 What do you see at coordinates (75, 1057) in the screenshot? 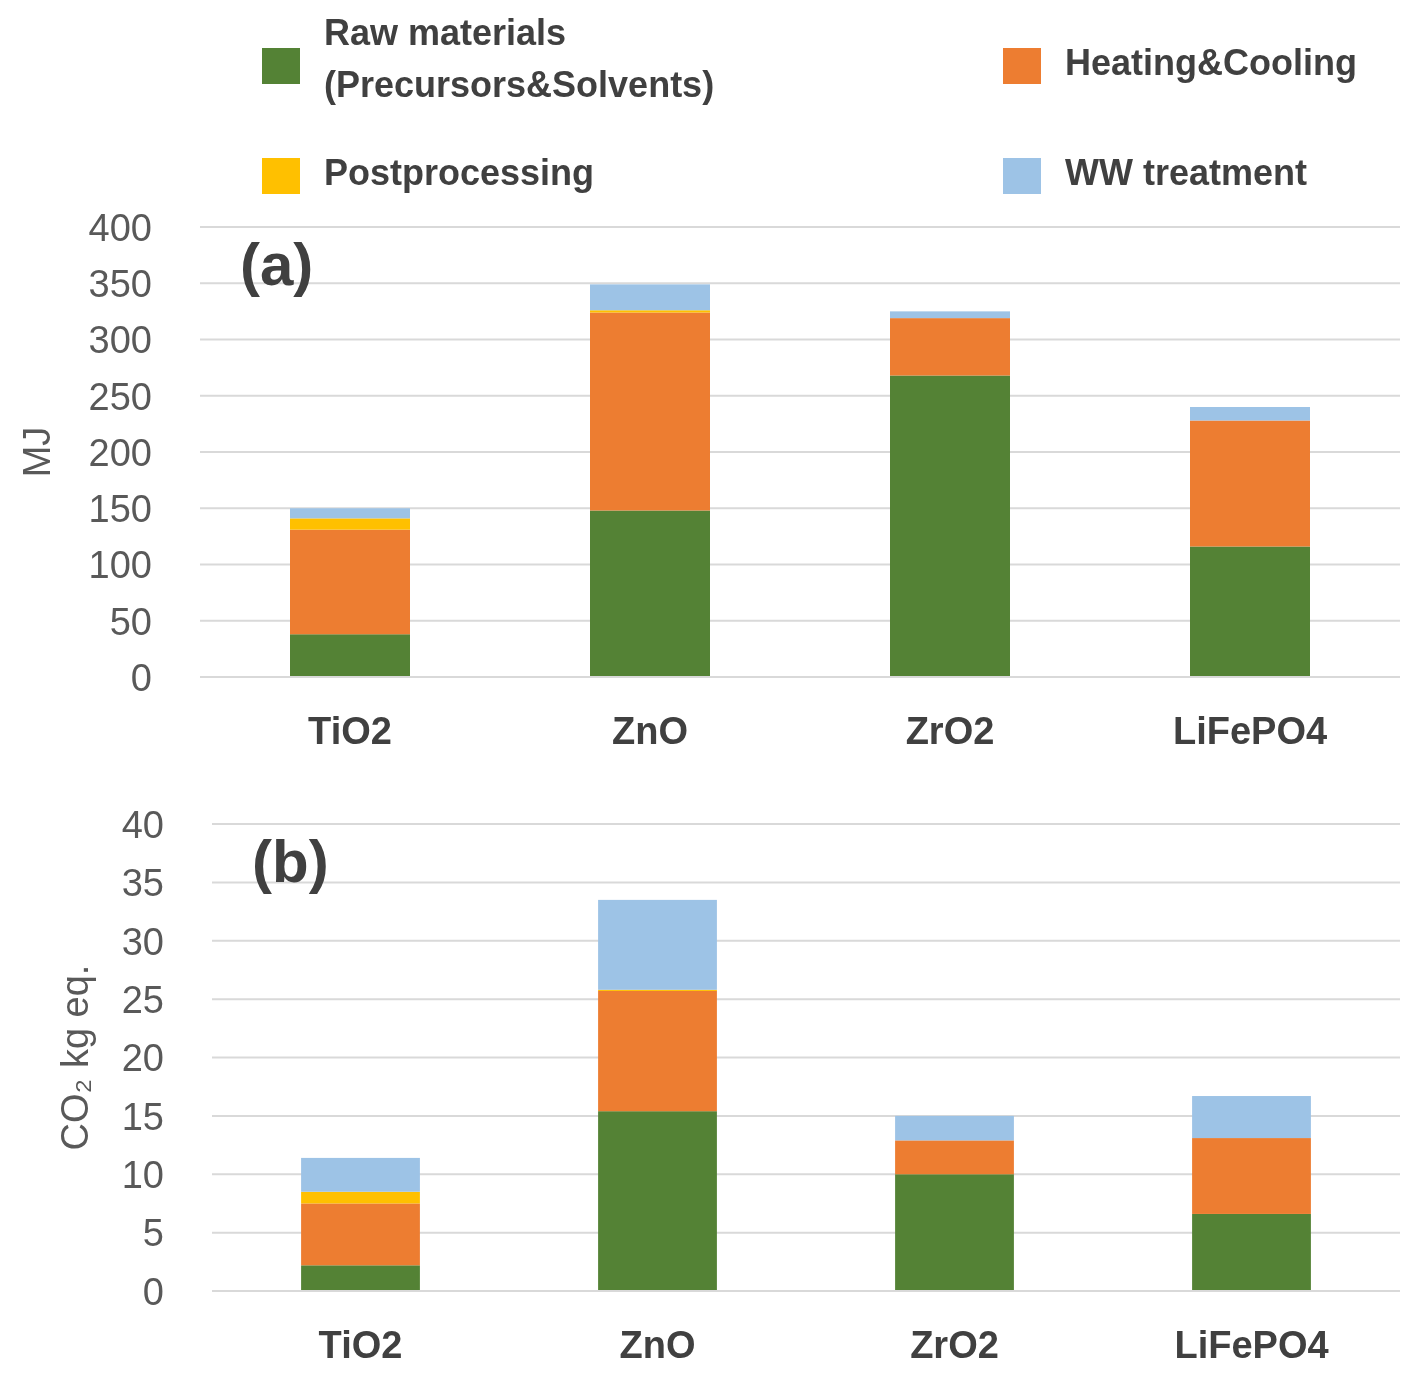
I see `y-axis-title: CO₂ kg eq.` at bounding box center [75, 1057].